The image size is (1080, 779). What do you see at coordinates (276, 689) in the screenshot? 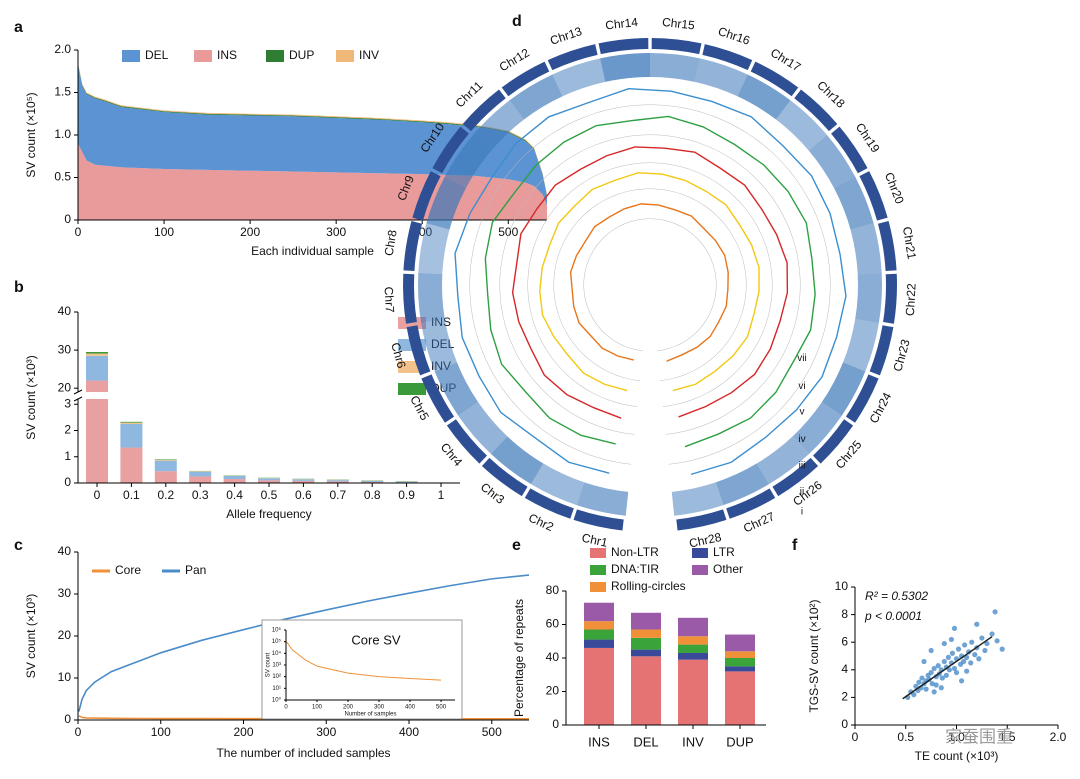
I see `y-tick-label: 10¹` at bounding box center [276, 689].